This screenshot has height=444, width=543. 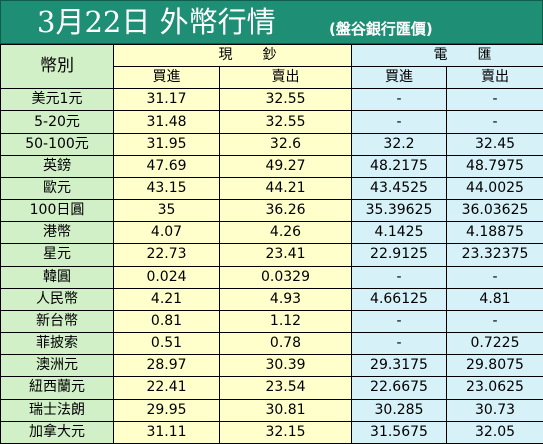 I want to click on table-row: 澳洲元 28.97 30.39 29.3175 29.8075, so click(x=271, y=366).